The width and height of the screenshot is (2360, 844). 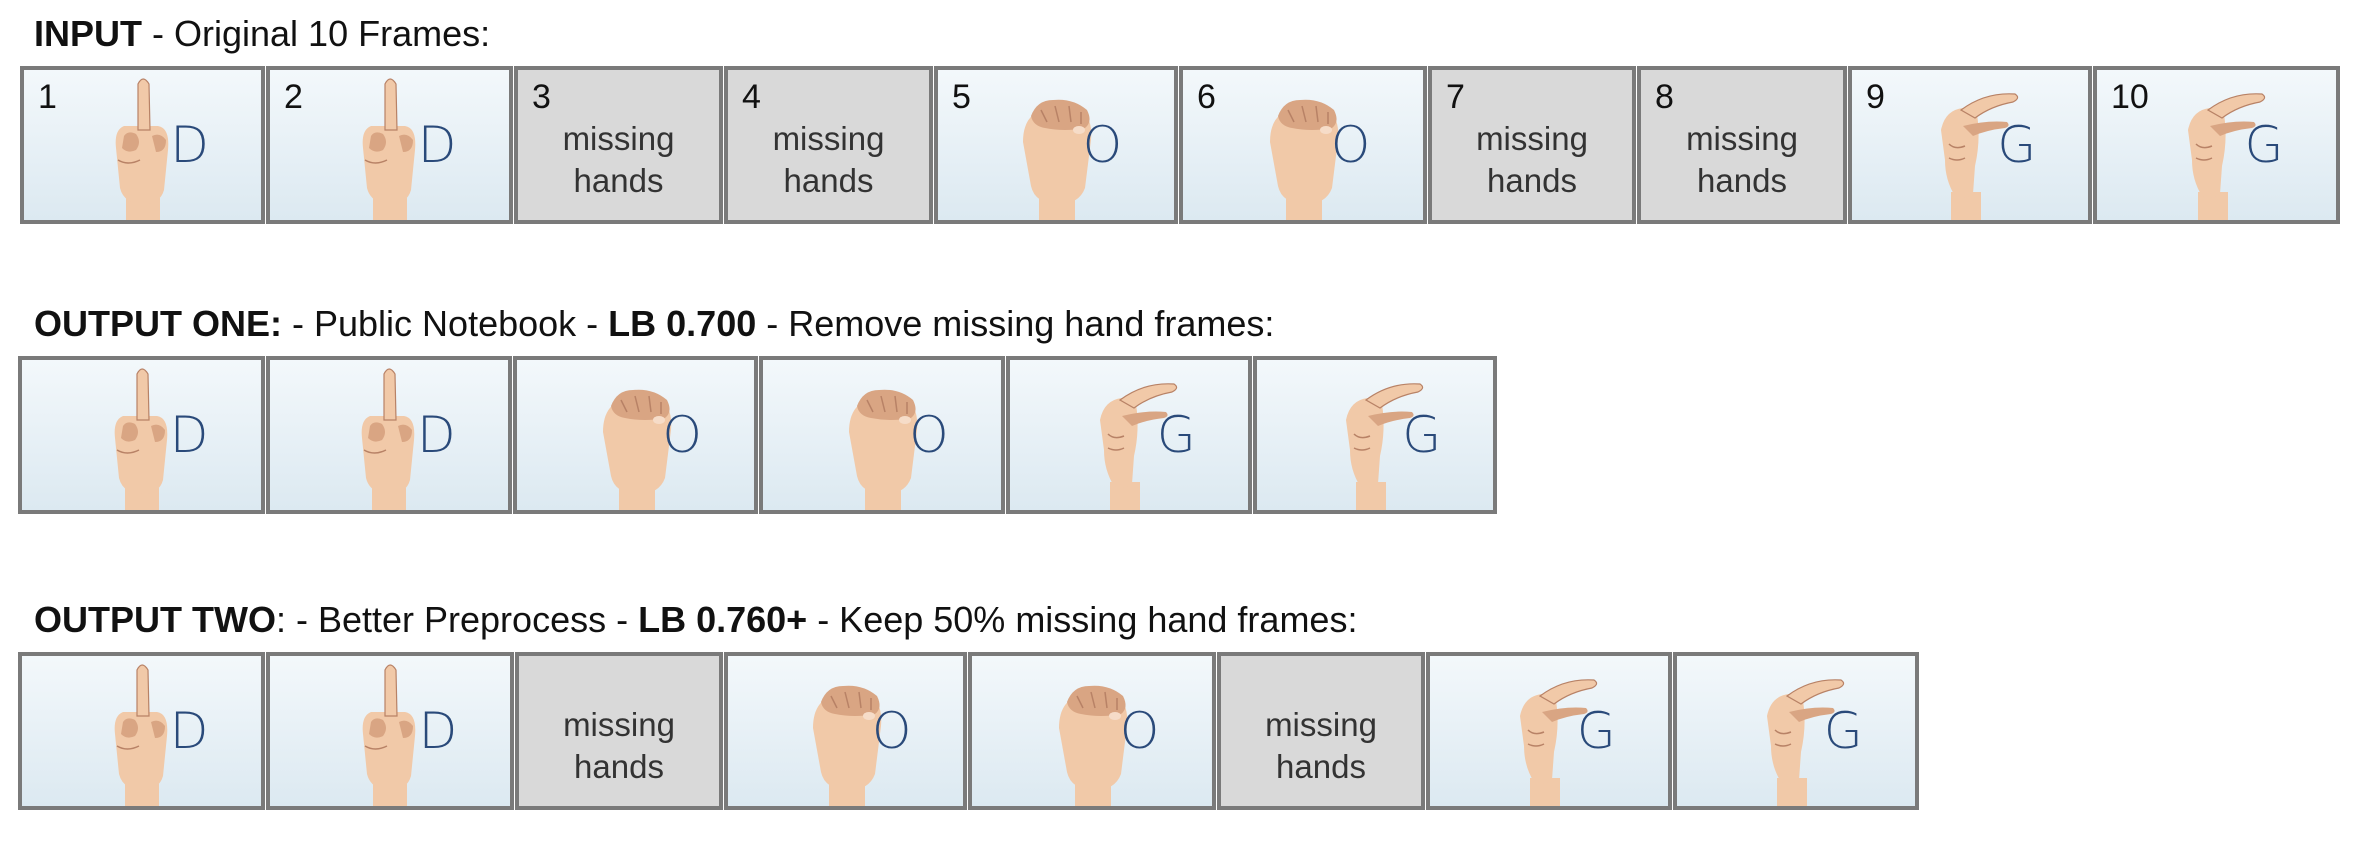 What do you see at coordinates (293, 97) in the screenshot?
I see `frame-number: 2` at bounding box center [293, 97].